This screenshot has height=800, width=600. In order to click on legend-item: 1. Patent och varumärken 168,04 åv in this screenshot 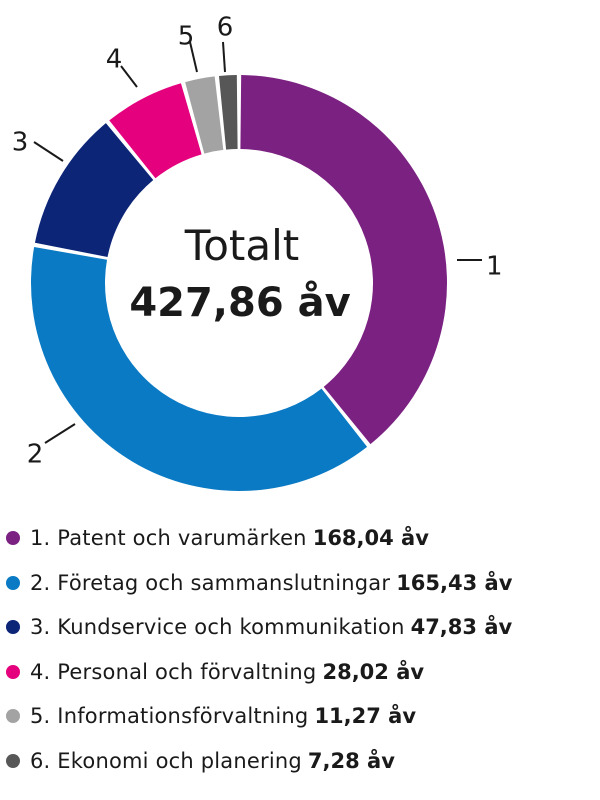, I will do `click(303, 538)`.